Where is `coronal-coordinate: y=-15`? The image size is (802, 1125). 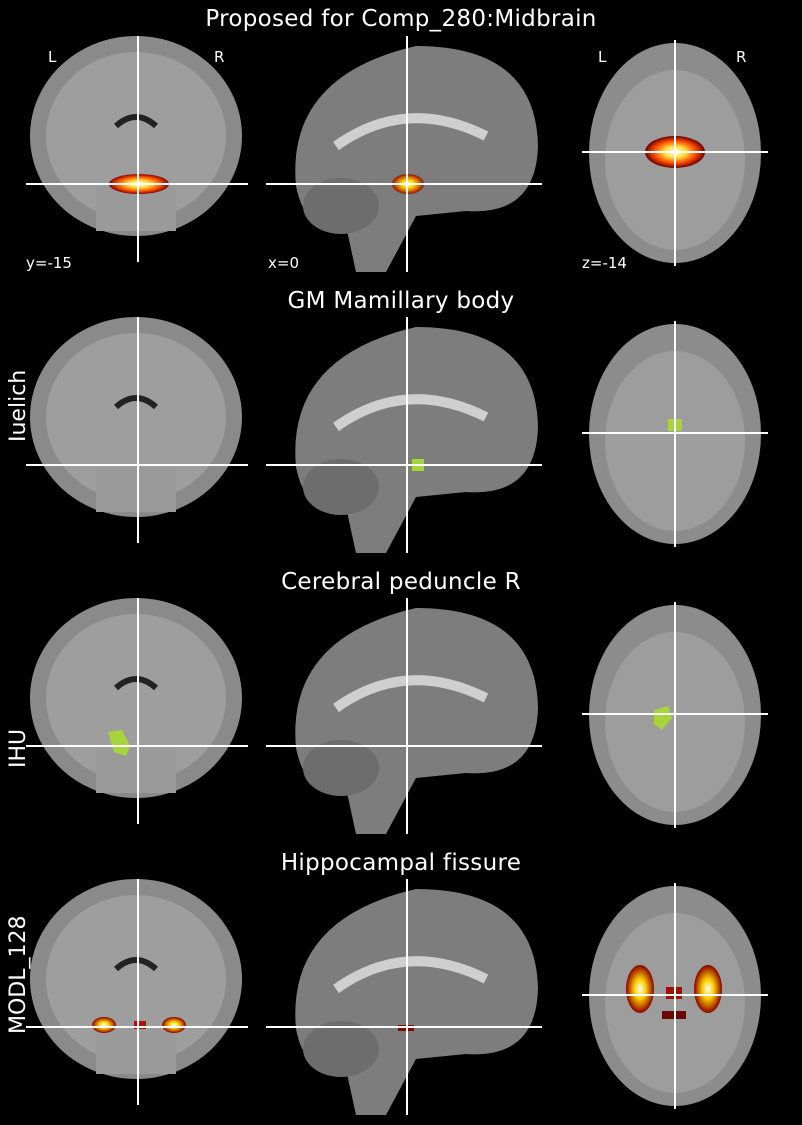 coronal-coordinate: y=-15 is located at coordinates (49, 263).